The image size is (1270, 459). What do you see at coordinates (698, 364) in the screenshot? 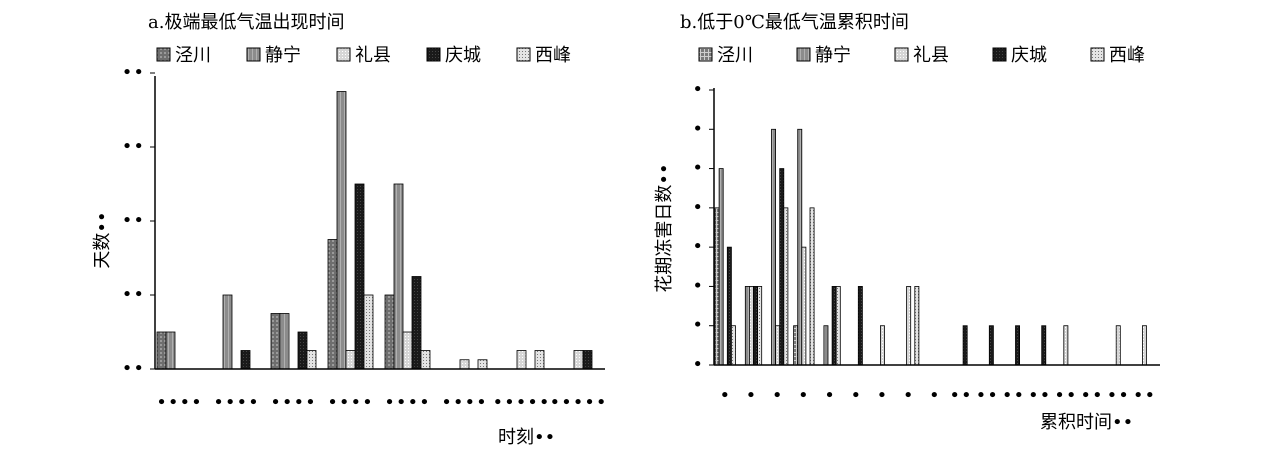
I see `y-tick-label-0: •` at bounding box center [698, 364].